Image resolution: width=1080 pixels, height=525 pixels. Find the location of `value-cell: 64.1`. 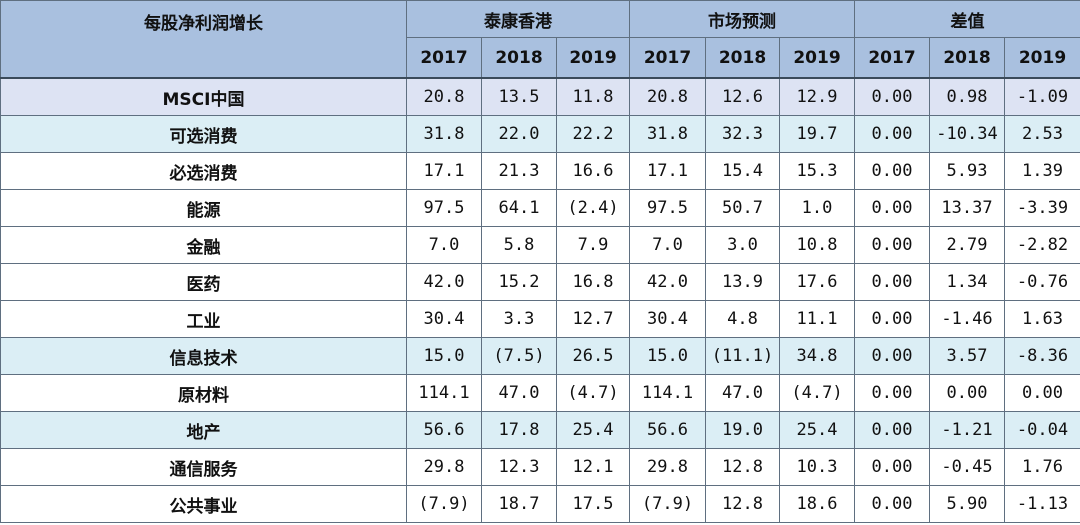

value-cell: 64.1 is located at coordinates (519, 208).